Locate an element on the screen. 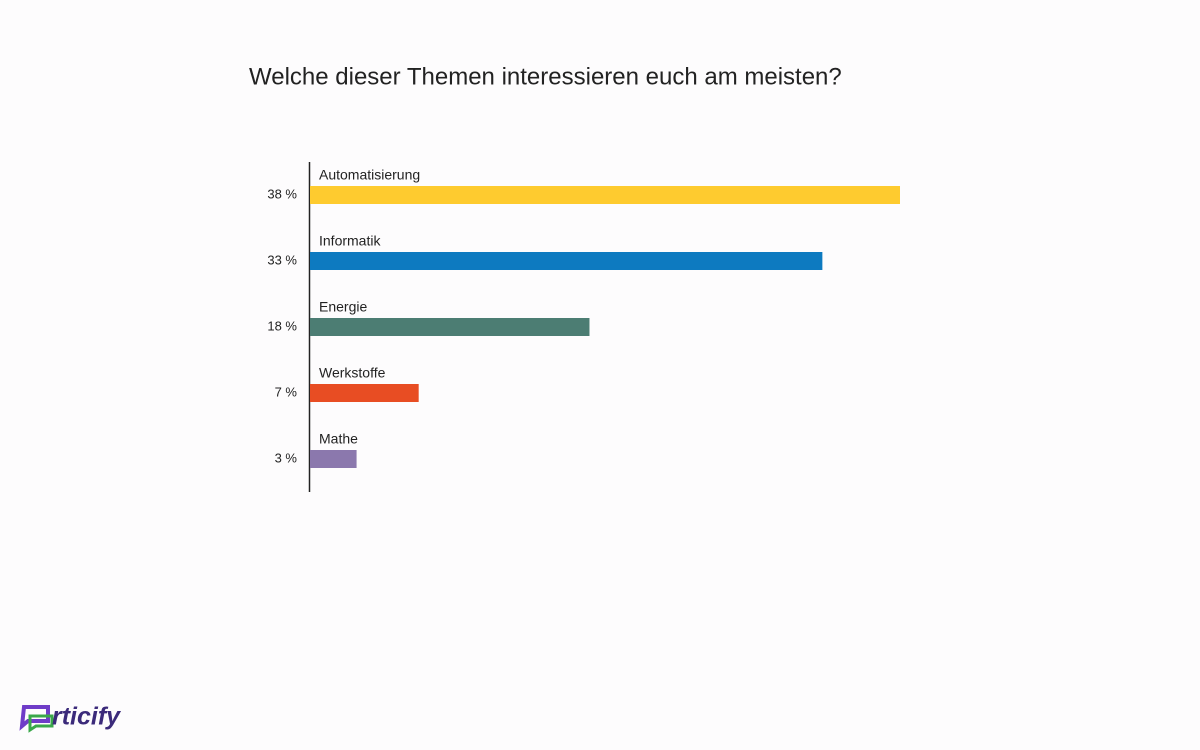 The image size is (1200, 750). logo-text: rticify is located at coordinates (86, 717).